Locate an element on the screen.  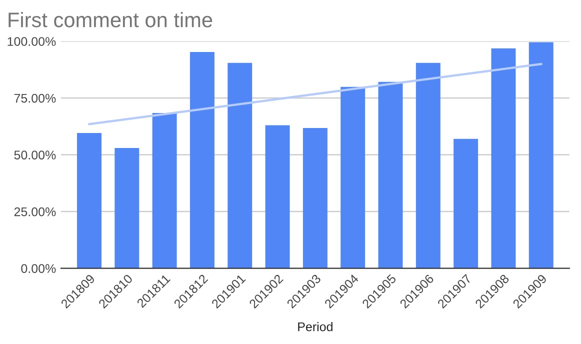
y-tick-label: 75.00% is located at coordinates (35, 98).